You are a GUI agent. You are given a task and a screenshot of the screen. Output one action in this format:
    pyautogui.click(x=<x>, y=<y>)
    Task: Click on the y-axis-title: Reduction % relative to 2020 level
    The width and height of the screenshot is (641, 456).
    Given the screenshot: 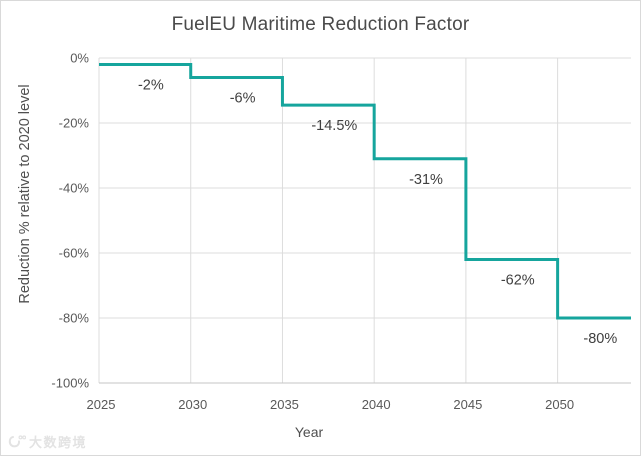 What is the action you would take?
    pyautogui.click(x=25, y=194)
    